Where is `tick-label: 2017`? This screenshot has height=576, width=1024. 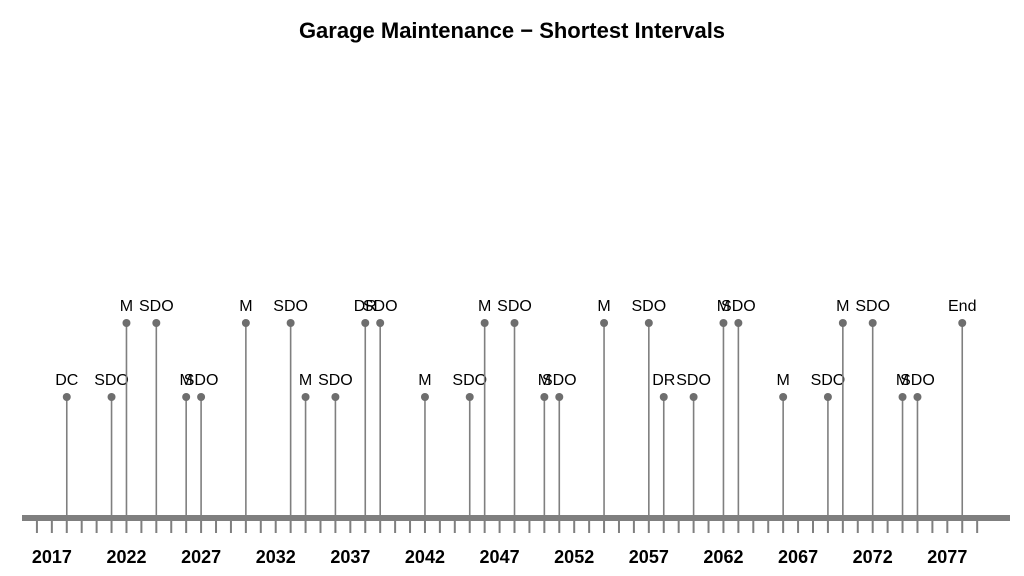 tick-label: 2017 is located at coordinates (52, 557).